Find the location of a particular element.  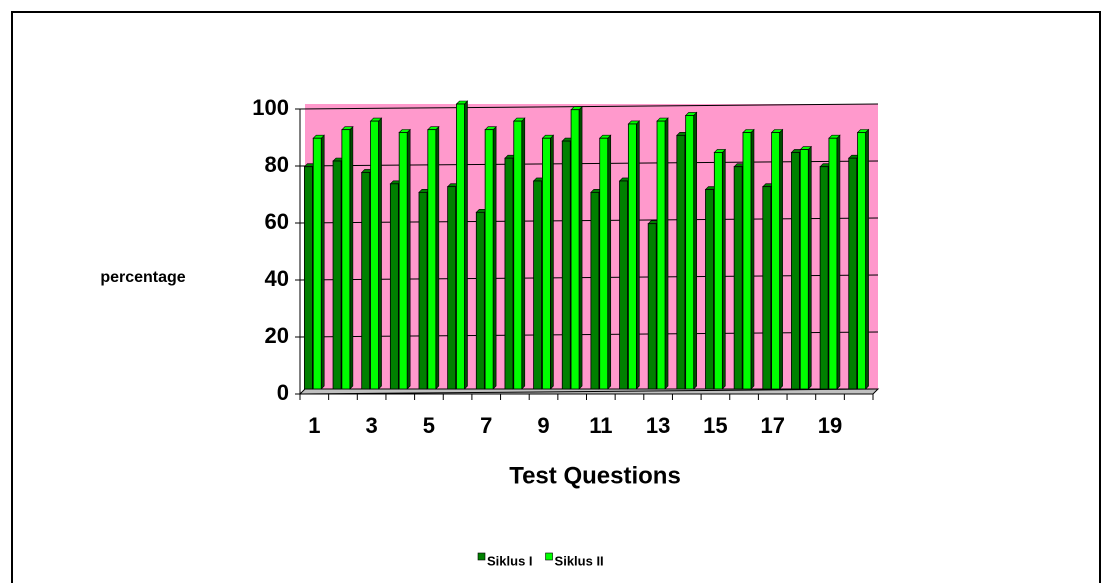

y-axis-label: percentage is located at coordinates (142, 277).